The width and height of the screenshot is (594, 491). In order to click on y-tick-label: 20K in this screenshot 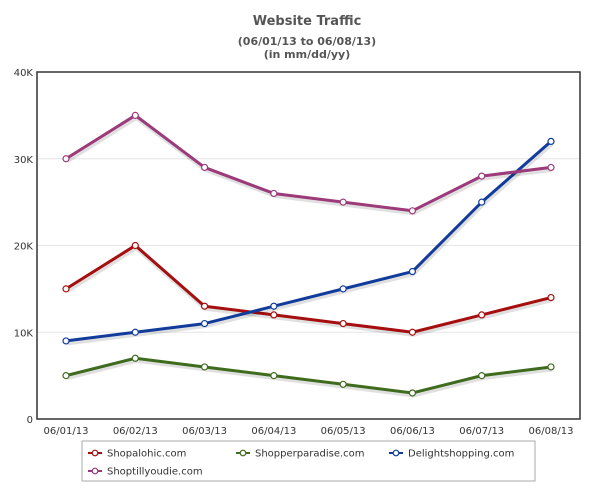, I will do `click(24, 247)`.